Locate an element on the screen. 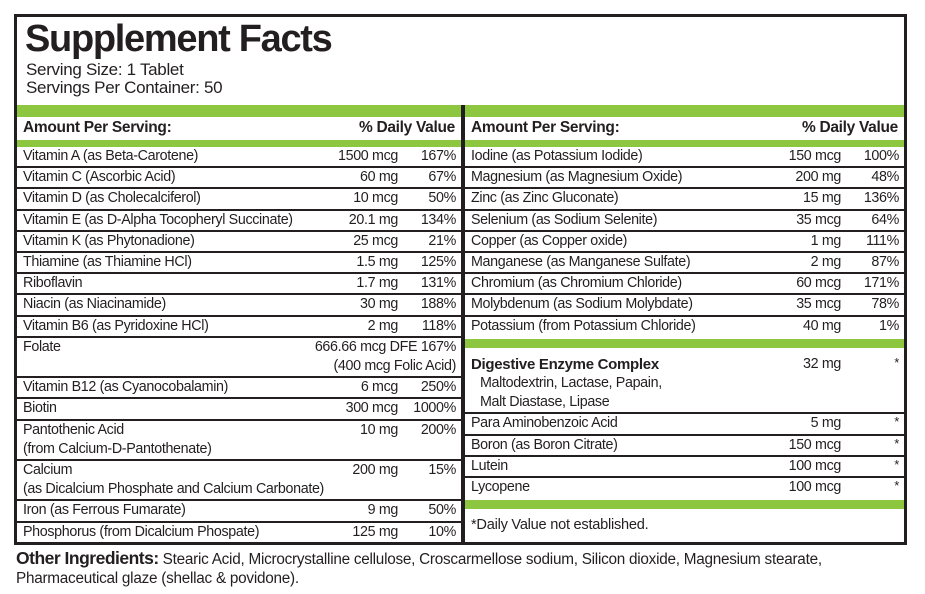  nutrient-daily-value: 1% is located at coordinates (889, 325).